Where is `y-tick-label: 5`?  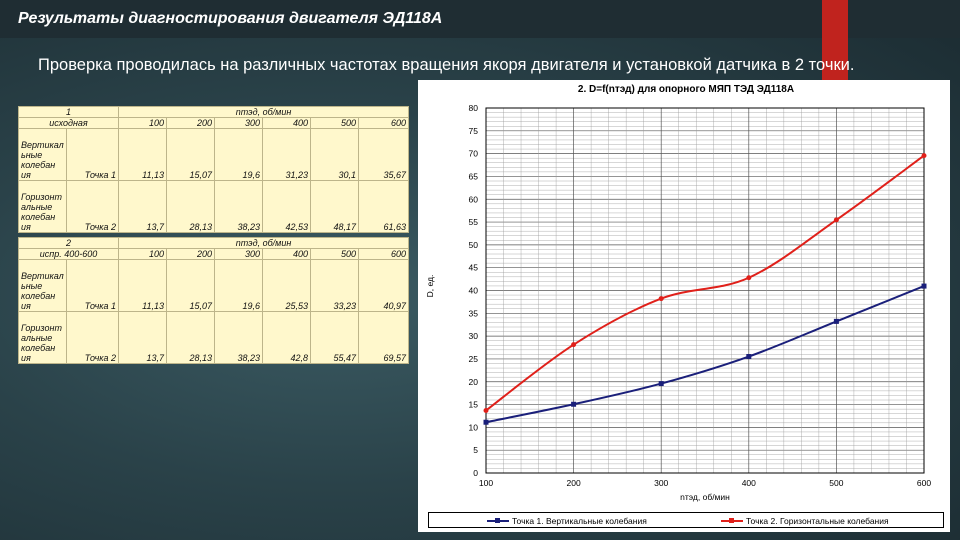 y-tick-label: 5 is located at coordinates (475, 450).